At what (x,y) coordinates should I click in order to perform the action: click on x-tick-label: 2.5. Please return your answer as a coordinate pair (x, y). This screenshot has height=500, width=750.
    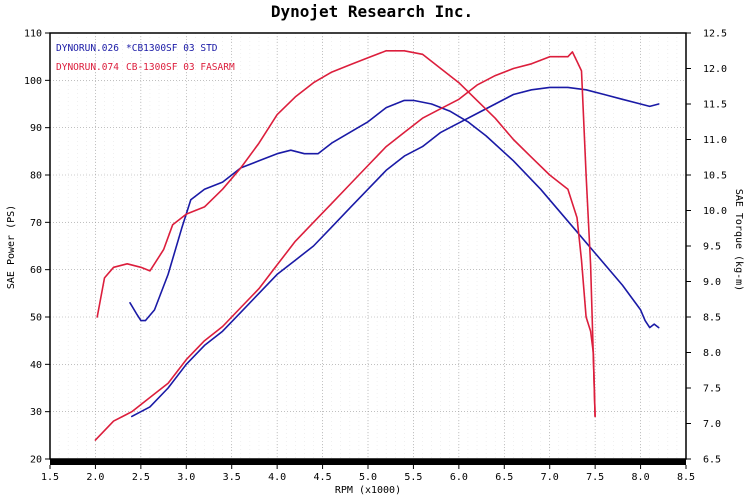
    Looking at the image, I should click on (141, 477).